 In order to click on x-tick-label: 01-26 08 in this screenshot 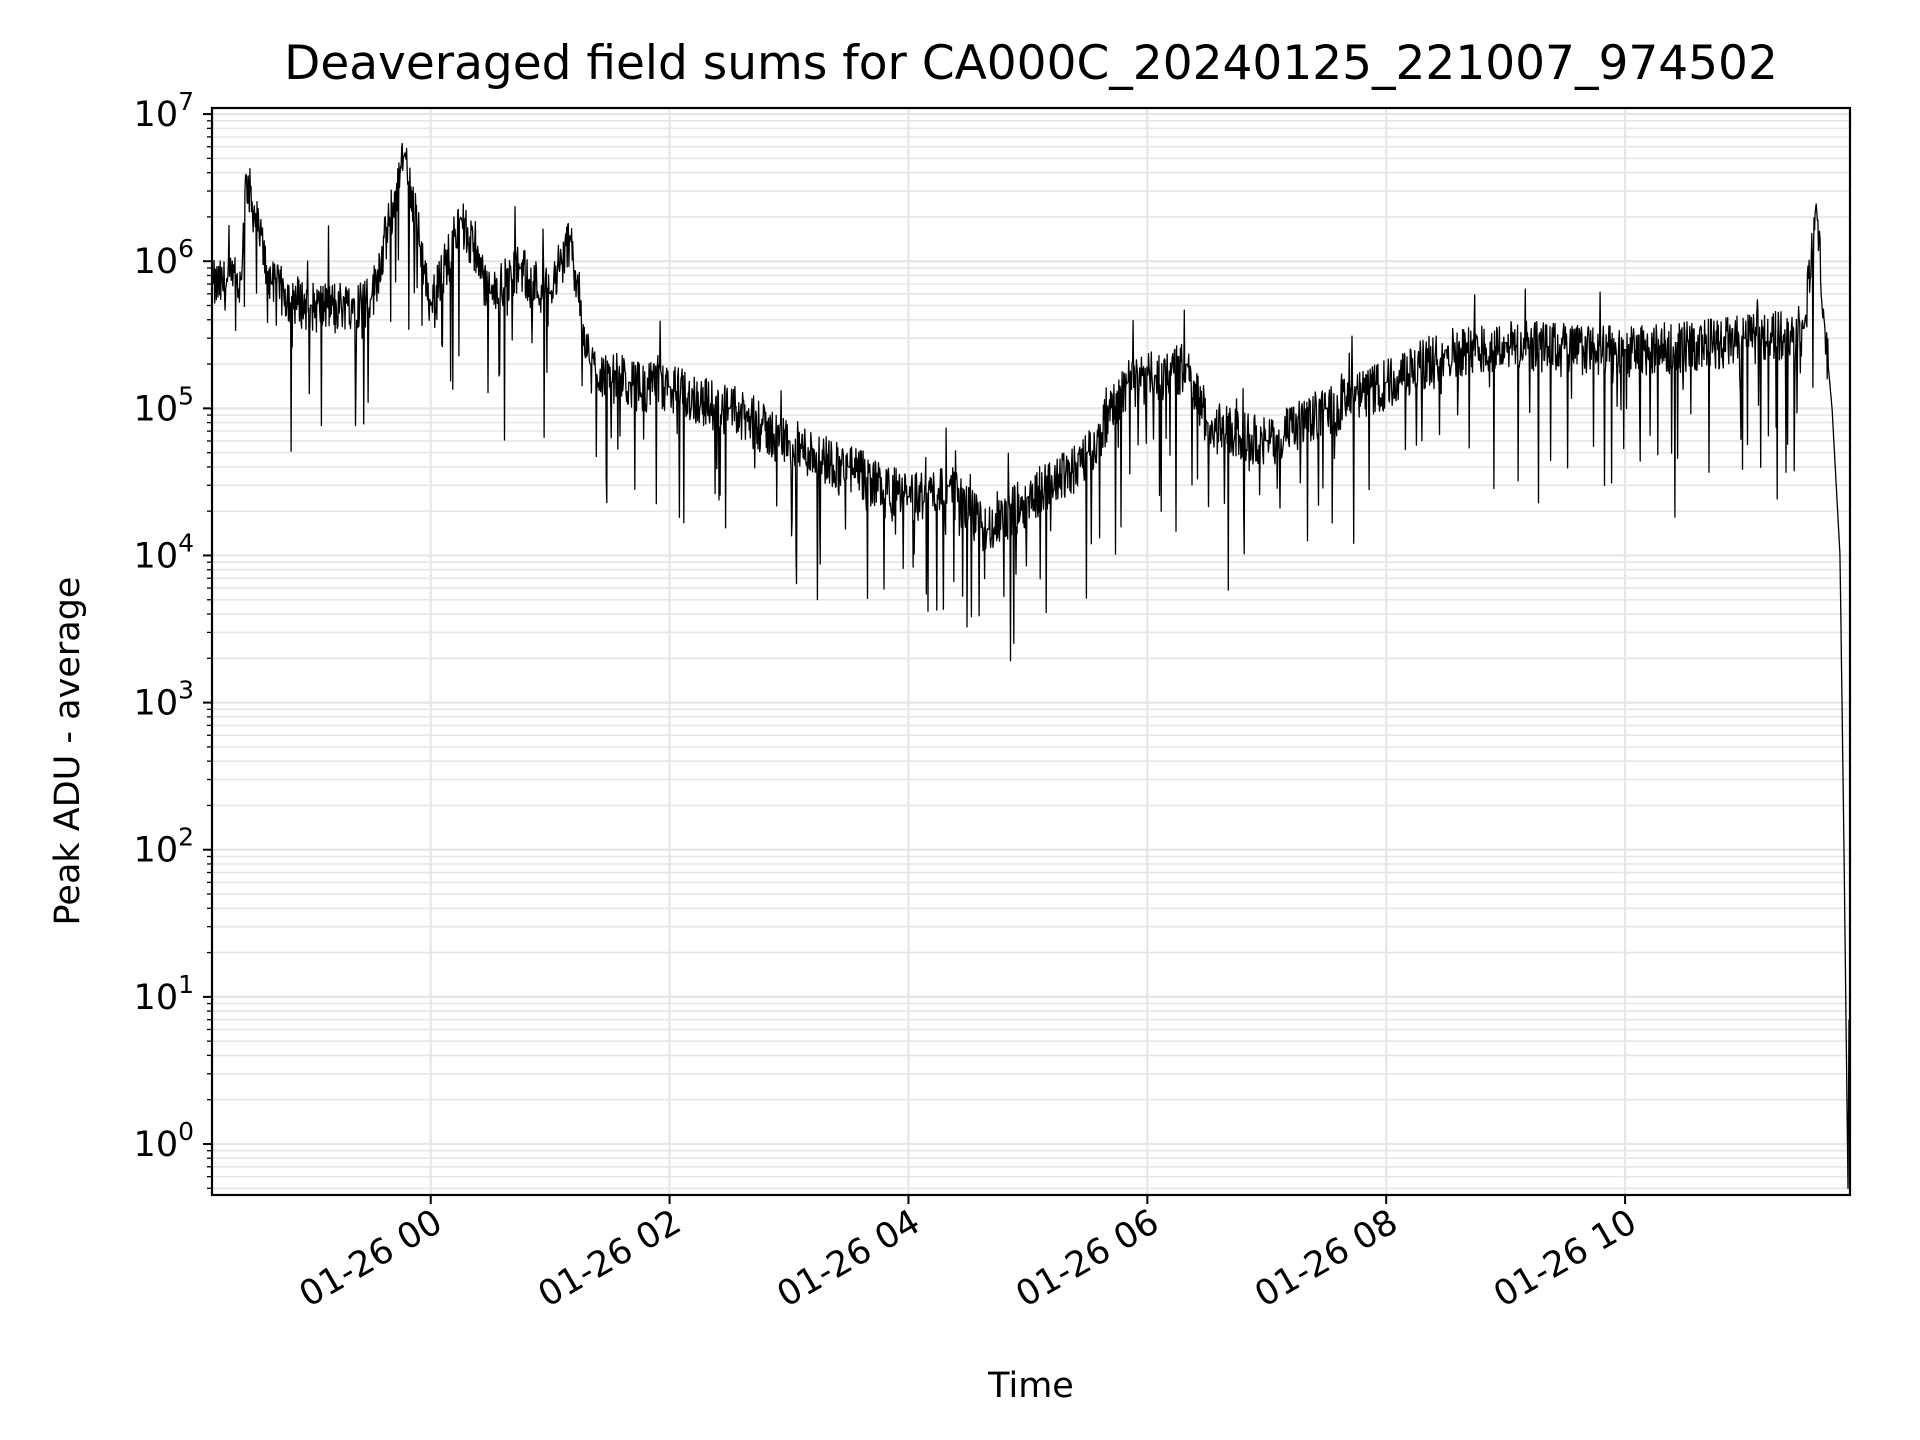, I will do `click(1326, 1258)`.